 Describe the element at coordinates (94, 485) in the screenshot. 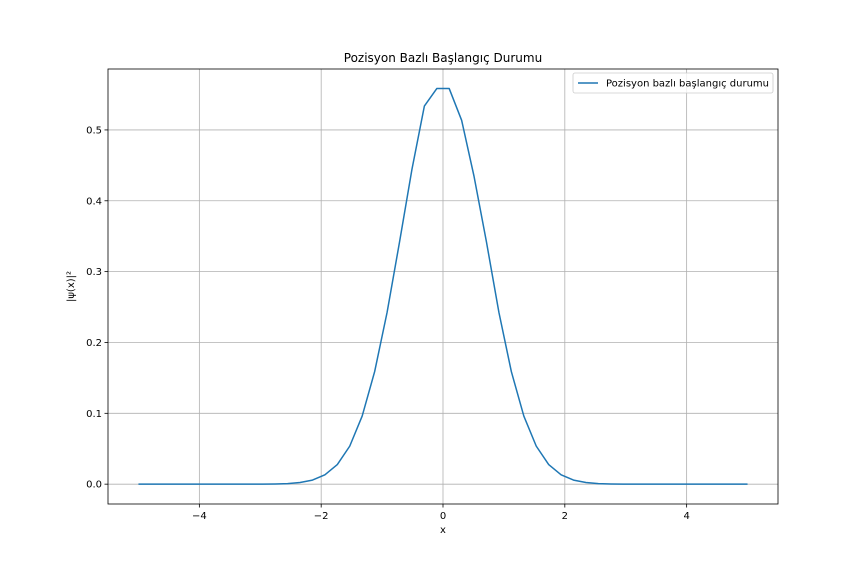

I see `y-tick-label: 0.0` at that location.